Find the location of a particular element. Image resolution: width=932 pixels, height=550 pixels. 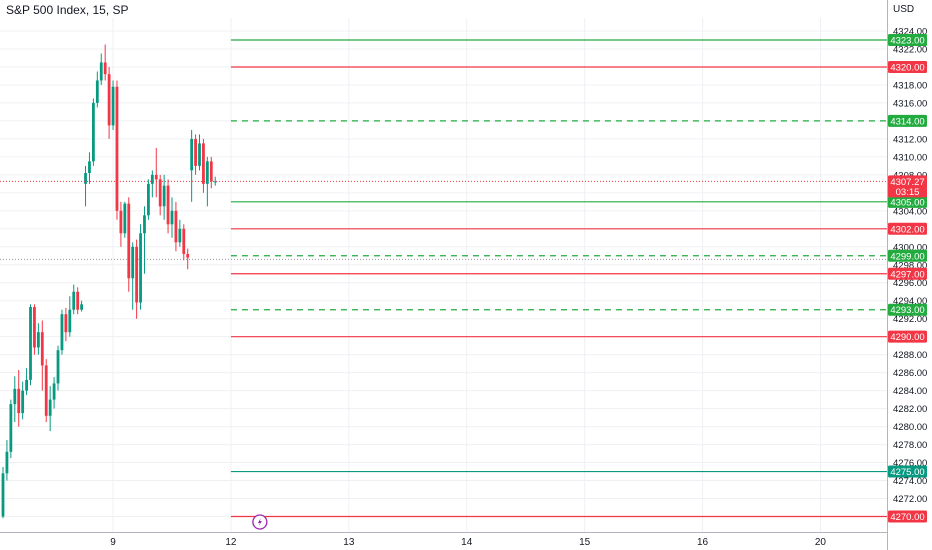

events-marker is located at coordinates (260, 522).